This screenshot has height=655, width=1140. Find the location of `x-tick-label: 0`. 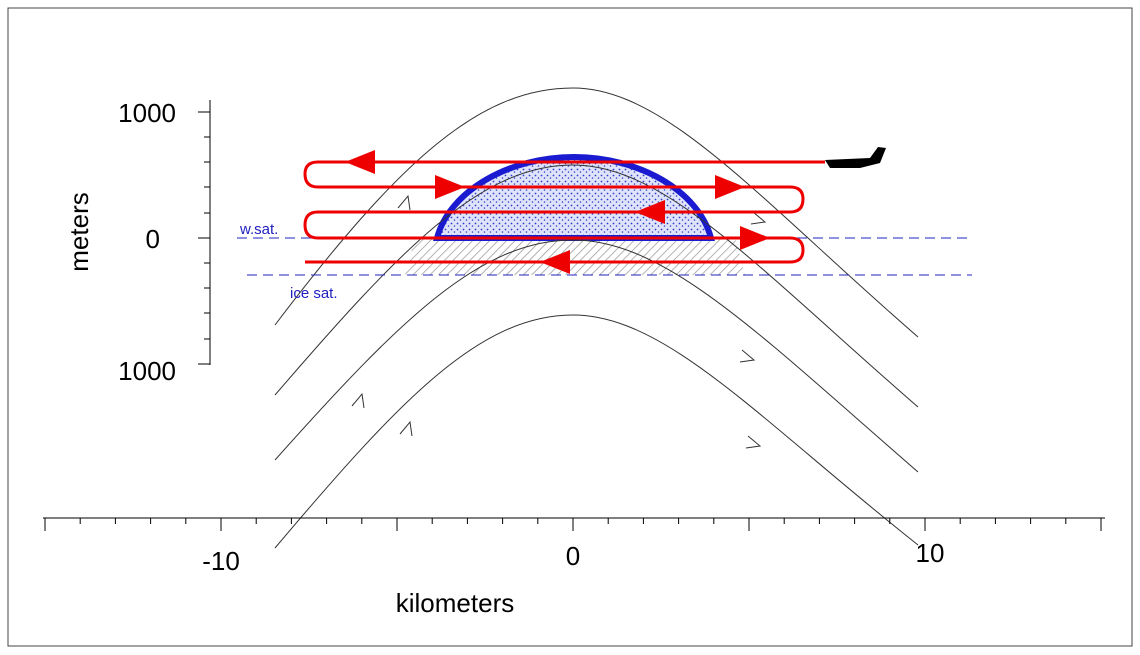

x-tick-label: 0 is located at coordinates (573, 556).